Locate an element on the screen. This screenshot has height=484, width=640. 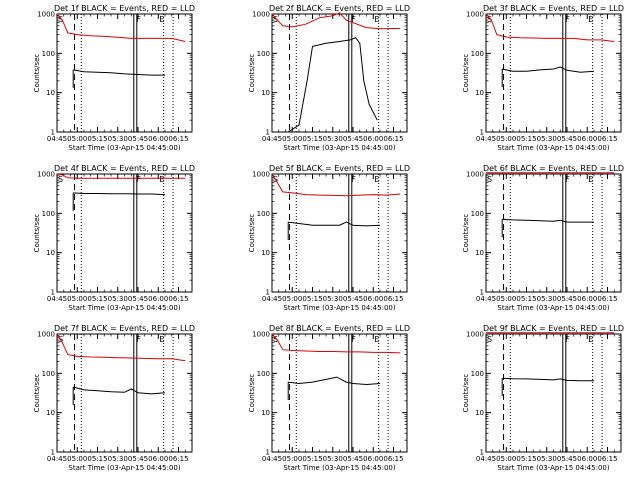
panel-title: Det 5f BLACK = Events, RED = LLD is located at coordinates (339, 168).